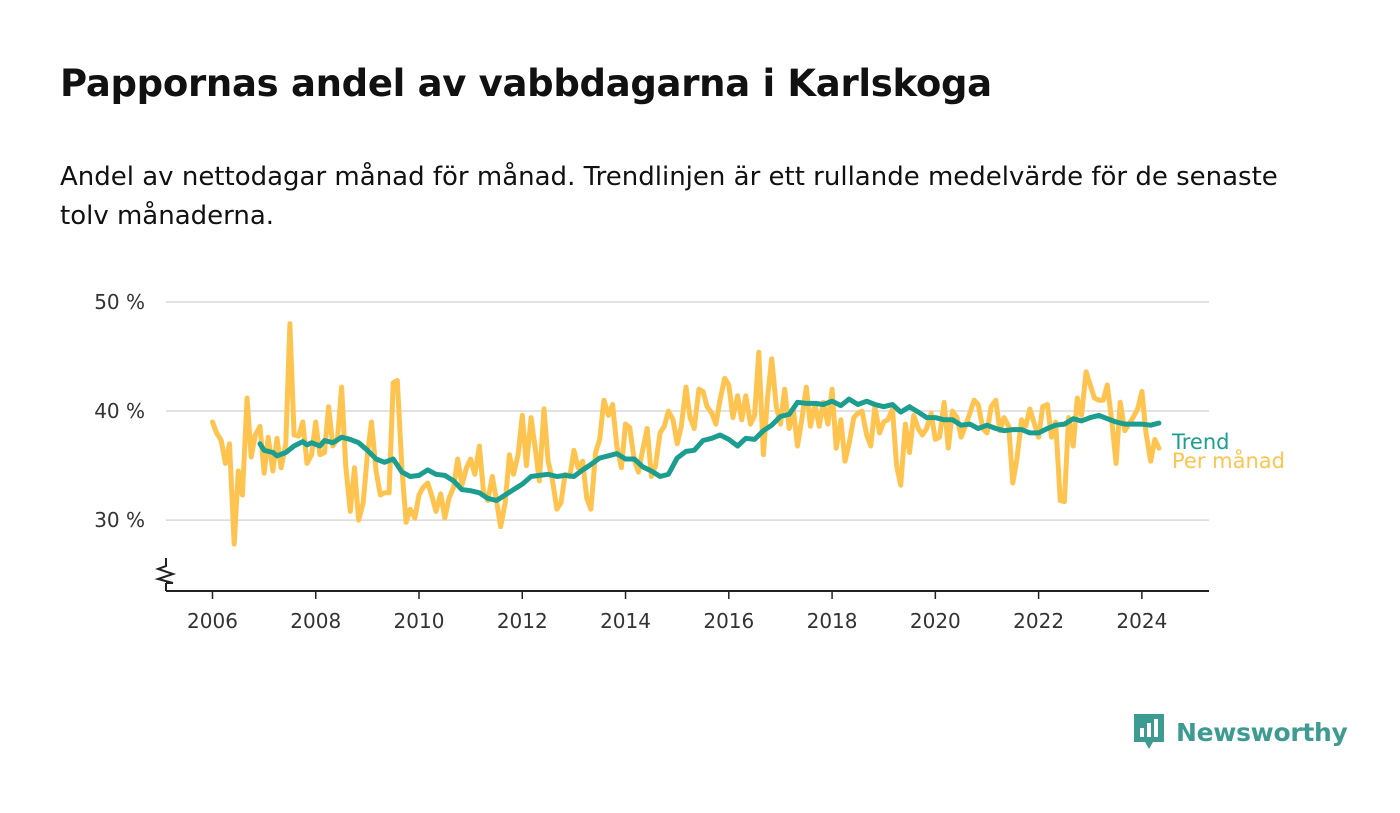 The image size is (1400, 813). What do you see at coordinates (1141, 621) in the screenshot?
I see `x-tick-label: 2024` at bounding box center [1141, 621].